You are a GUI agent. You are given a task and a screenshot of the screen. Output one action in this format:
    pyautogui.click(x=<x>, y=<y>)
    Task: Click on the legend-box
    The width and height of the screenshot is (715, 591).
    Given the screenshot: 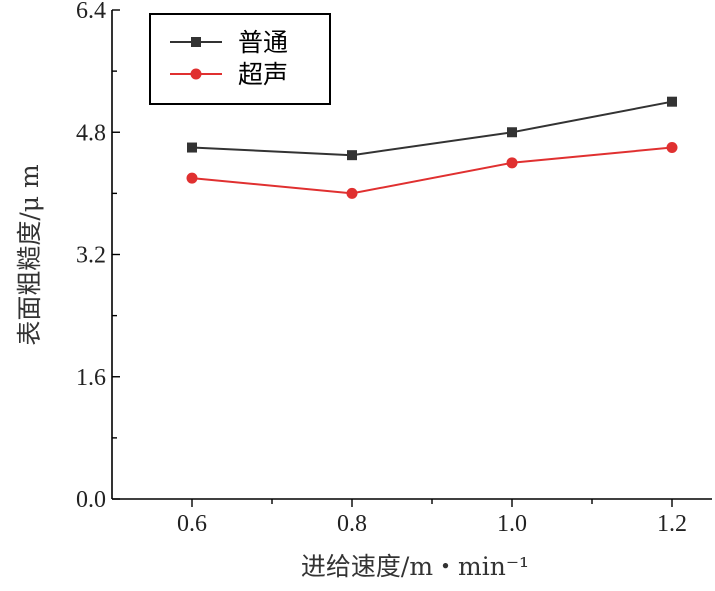 What is the action you would take?
    pyautogui.click(x=240, y=59)
    